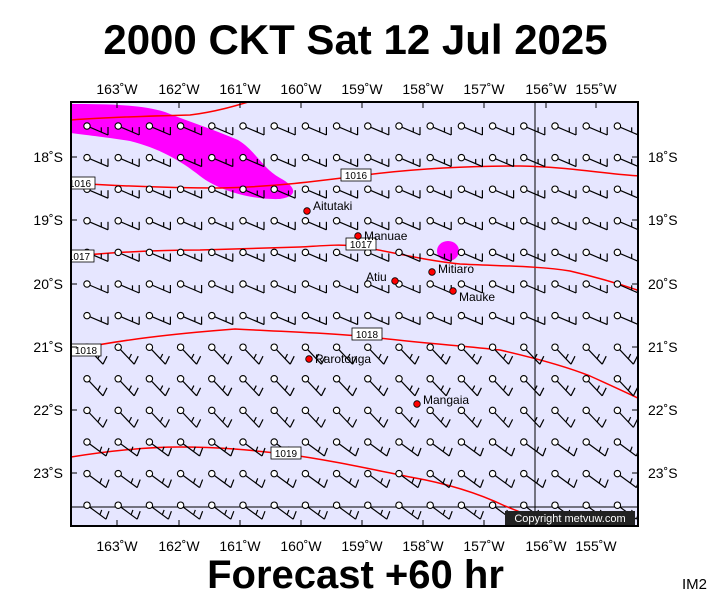 Image resolution: width=711 pixels, height=600 pixels. I want to click on lat-label-left: 23˚S, so click(48, 473).